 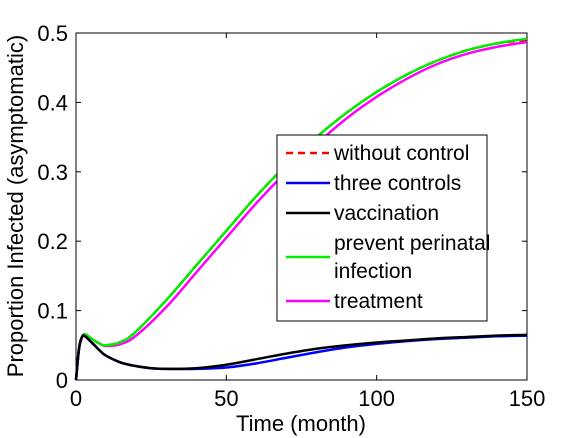 I want to click on x-tick-label: 50, so click(x=226, y=398).